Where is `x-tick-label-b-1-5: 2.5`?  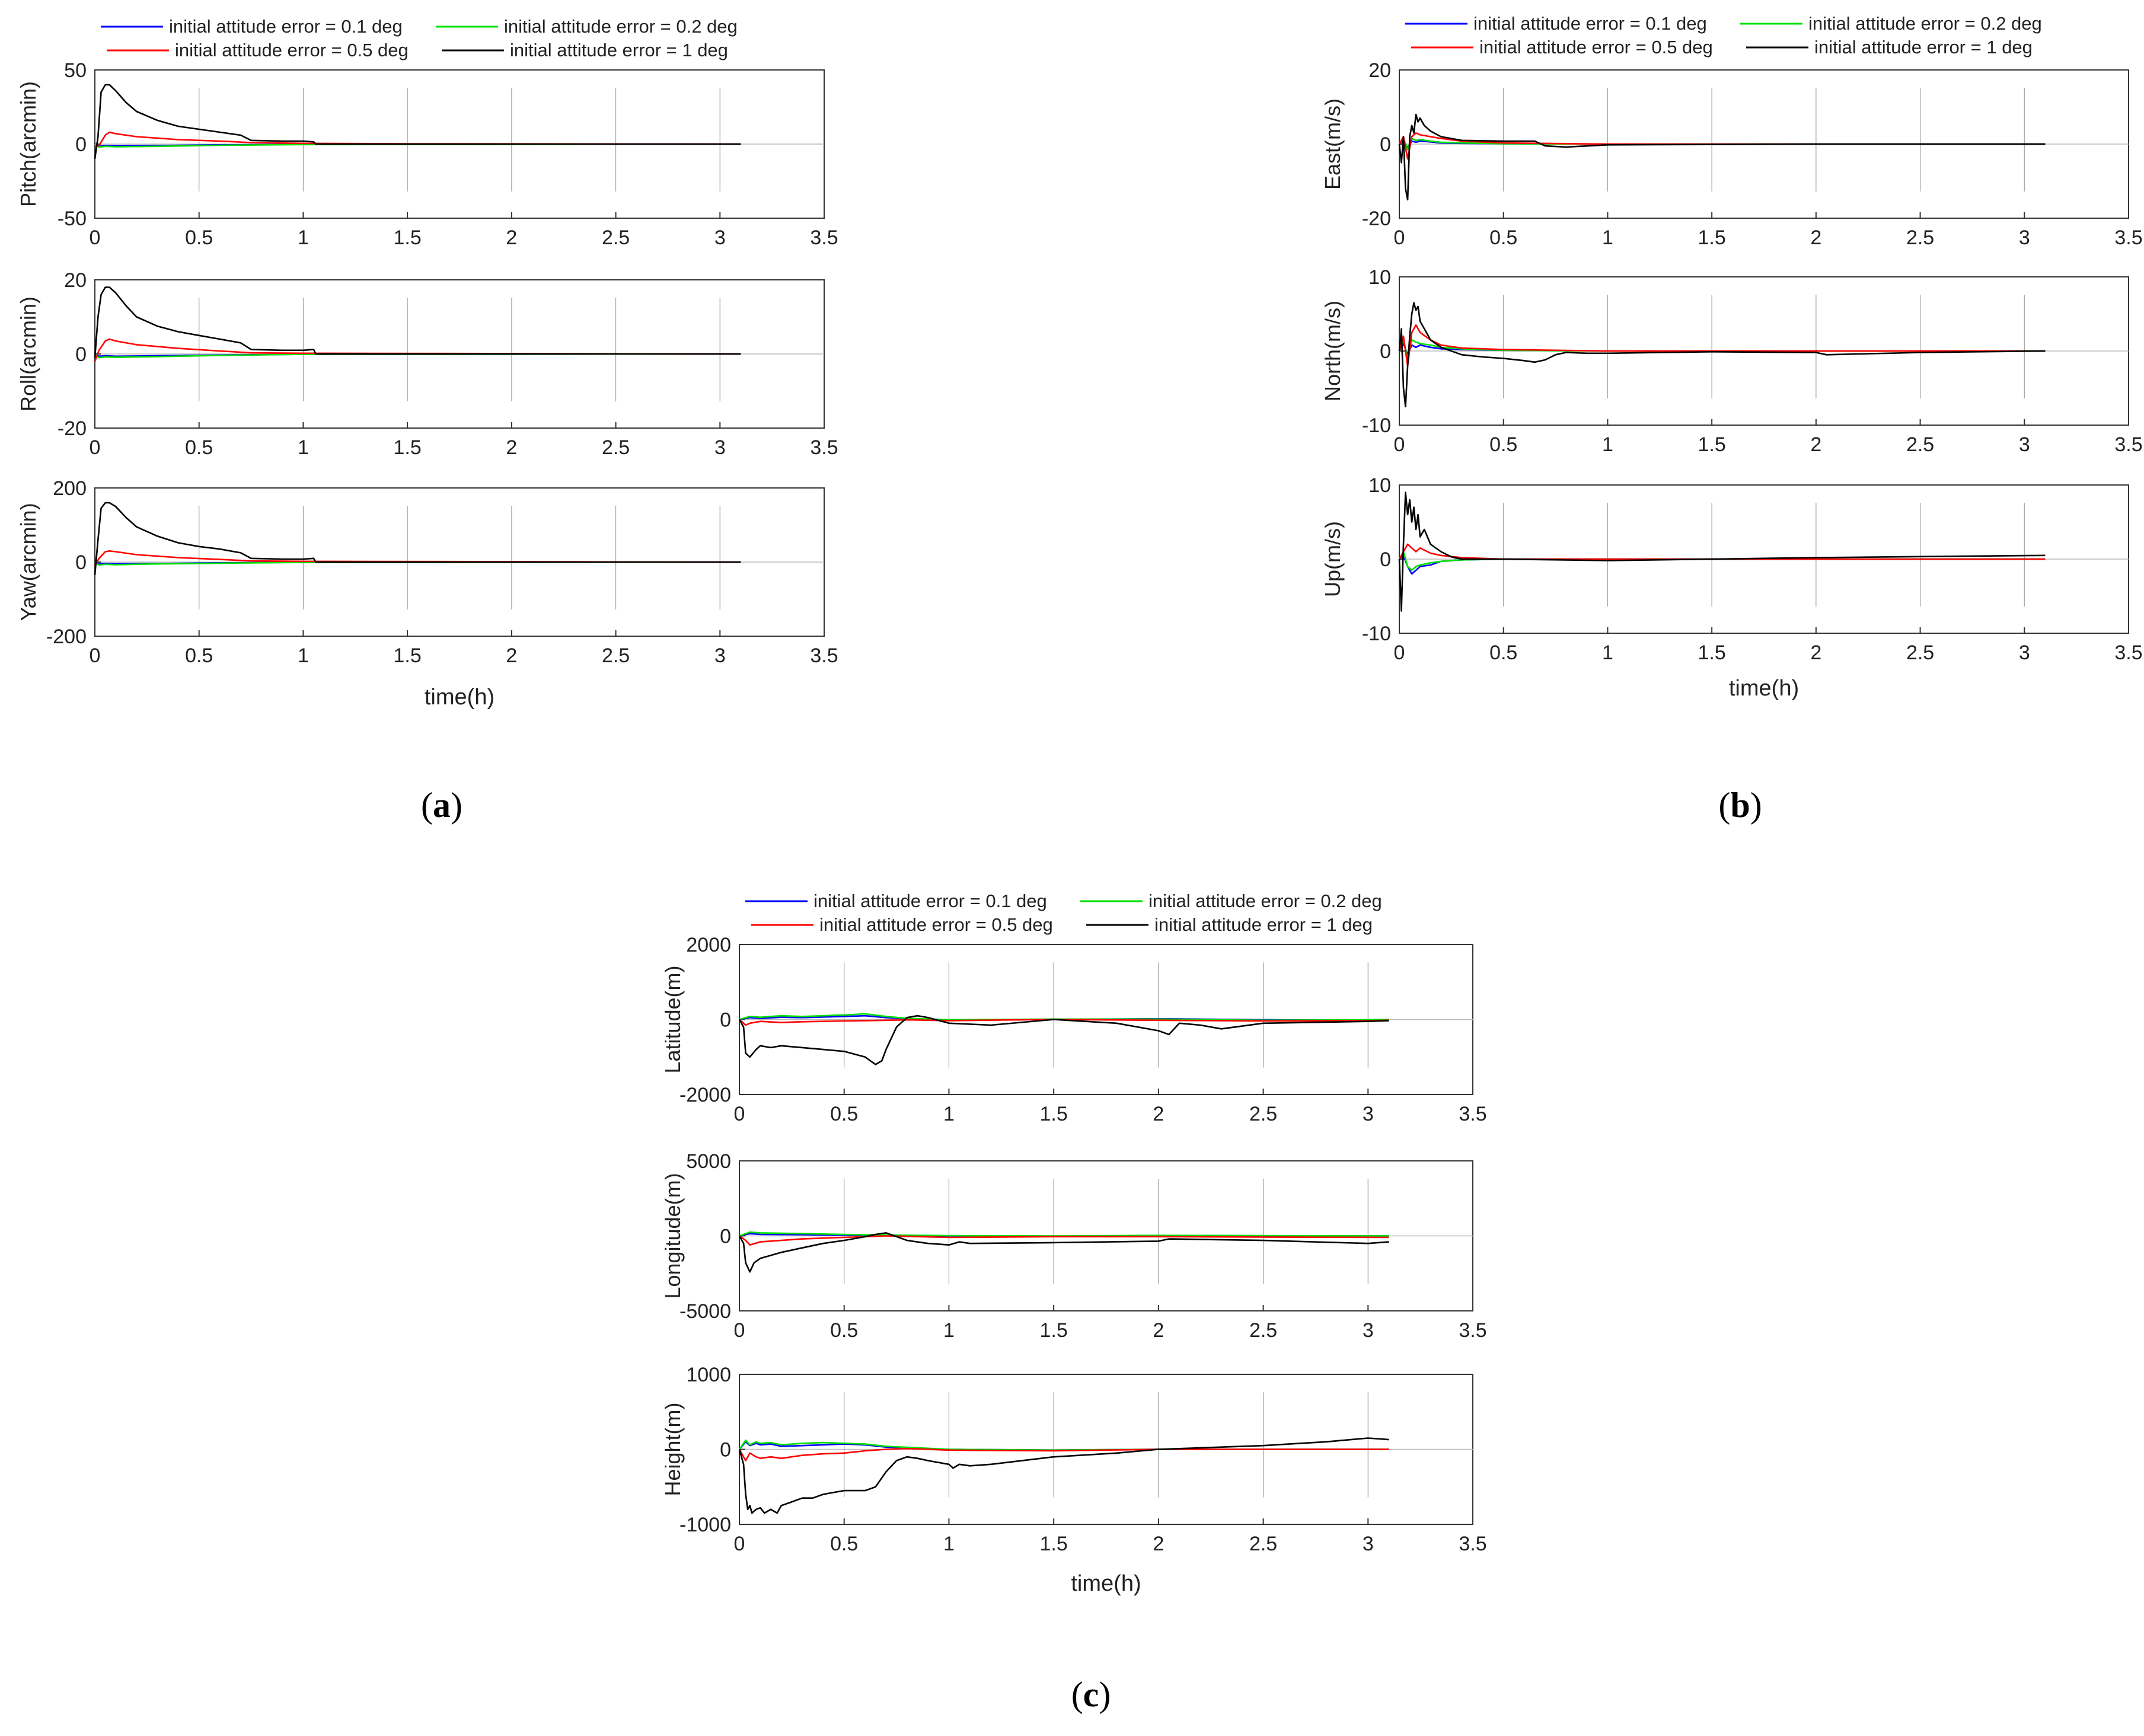
x-tick-label-b-1-5: 2.5 is located at coordinates (1920, 444).